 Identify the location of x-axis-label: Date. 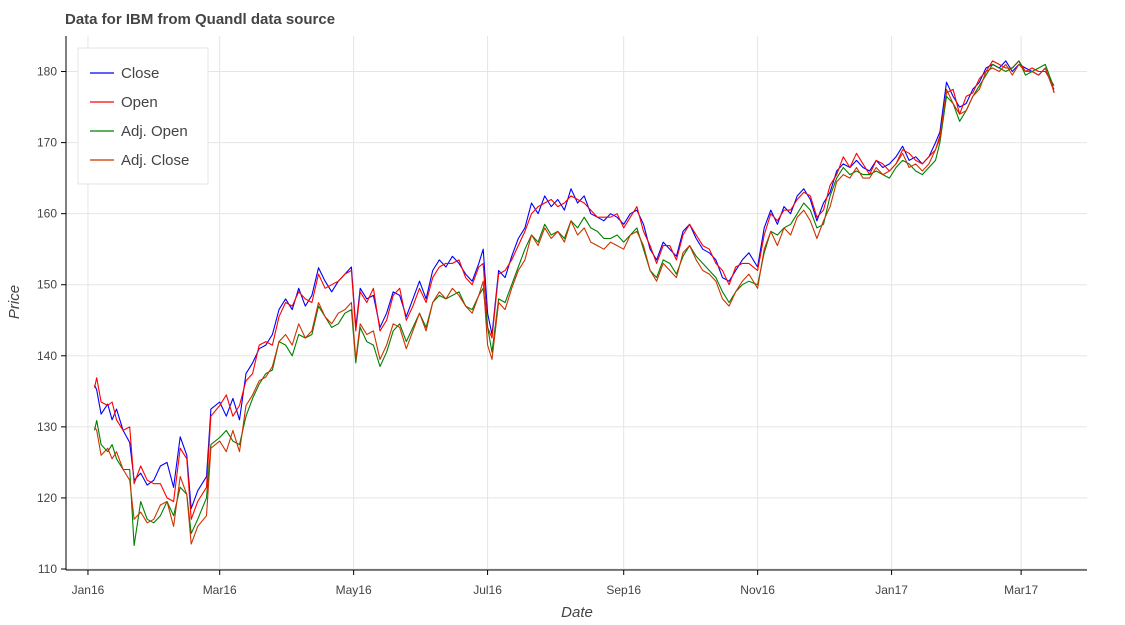
(577, 612).